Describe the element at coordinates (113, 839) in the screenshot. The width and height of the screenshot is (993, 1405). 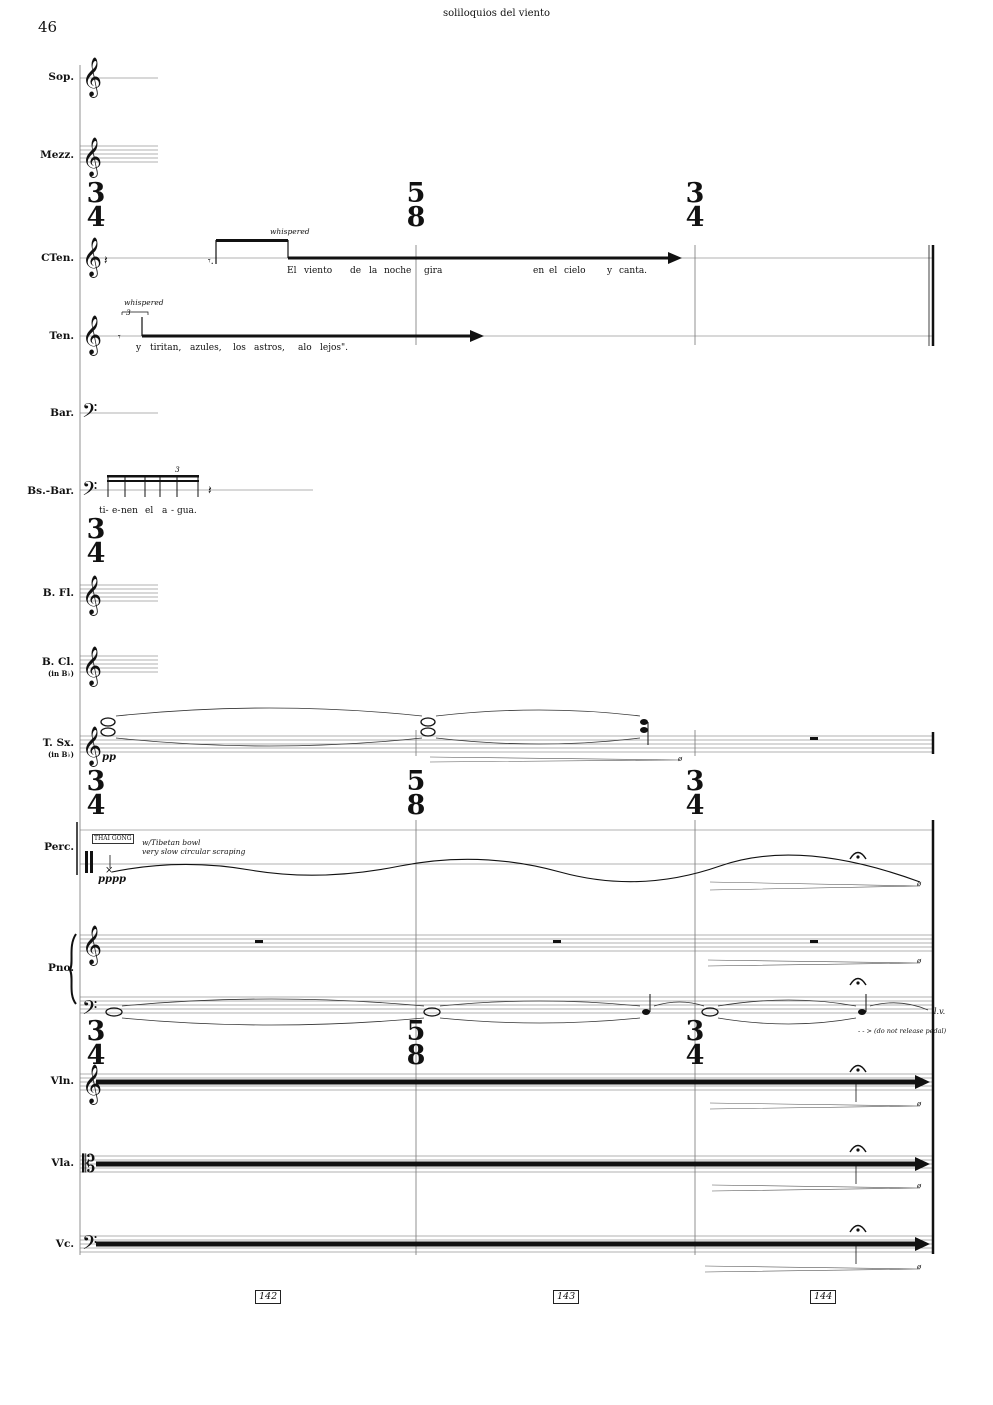
I see `thai-gong-box: THAI GONG` at that location.